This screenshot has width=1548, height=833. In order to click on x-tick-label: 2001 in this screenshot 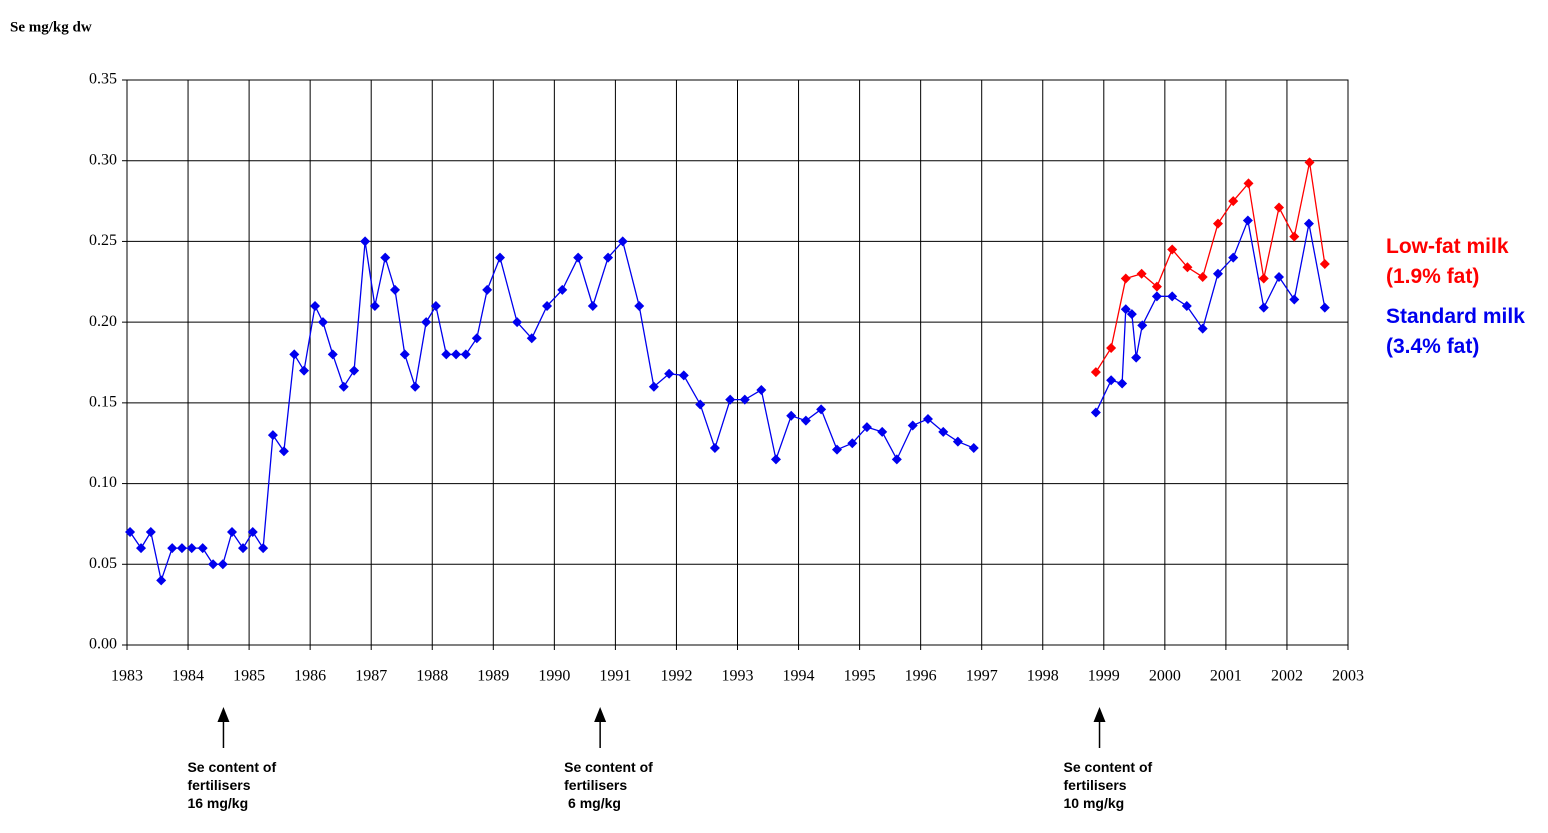, I will do `click(1226, 676)`.